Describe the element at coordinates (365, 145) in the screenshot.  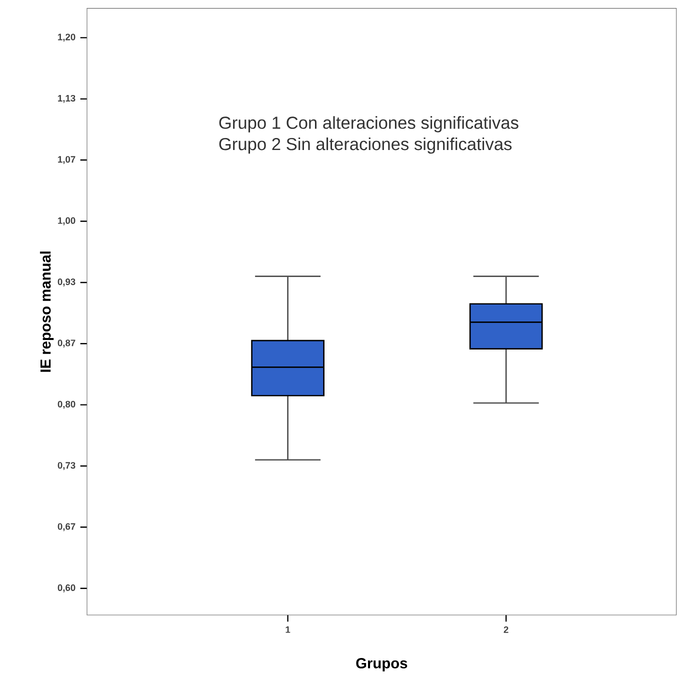
I see `annotation: Grupo 2 Sin alteraciones significativas` at that location.